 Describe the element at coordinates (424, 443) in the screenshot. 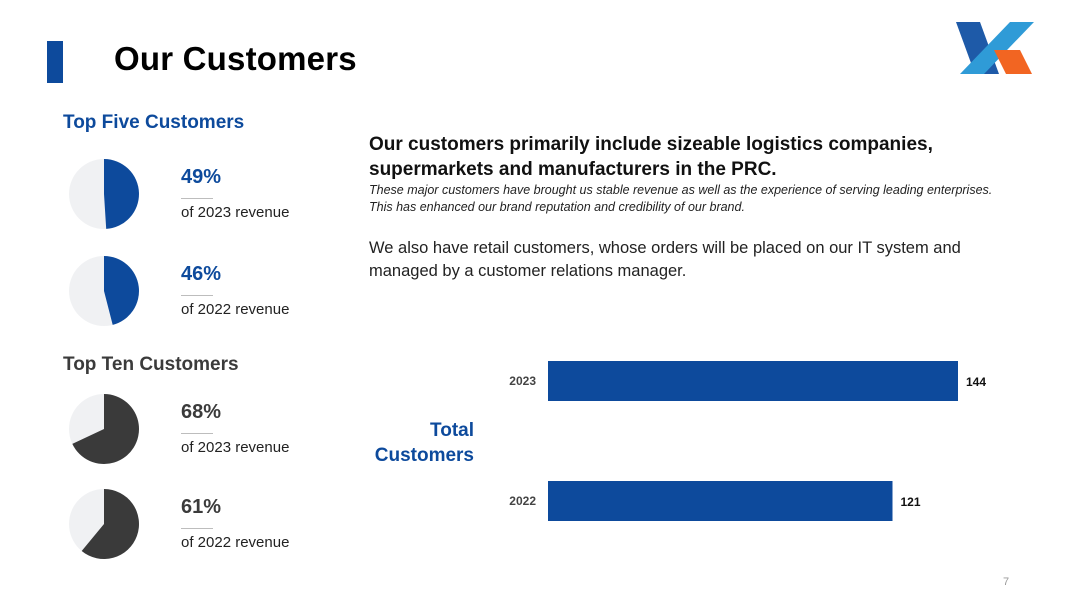

I see `chart-title: Total Customers` at that location.